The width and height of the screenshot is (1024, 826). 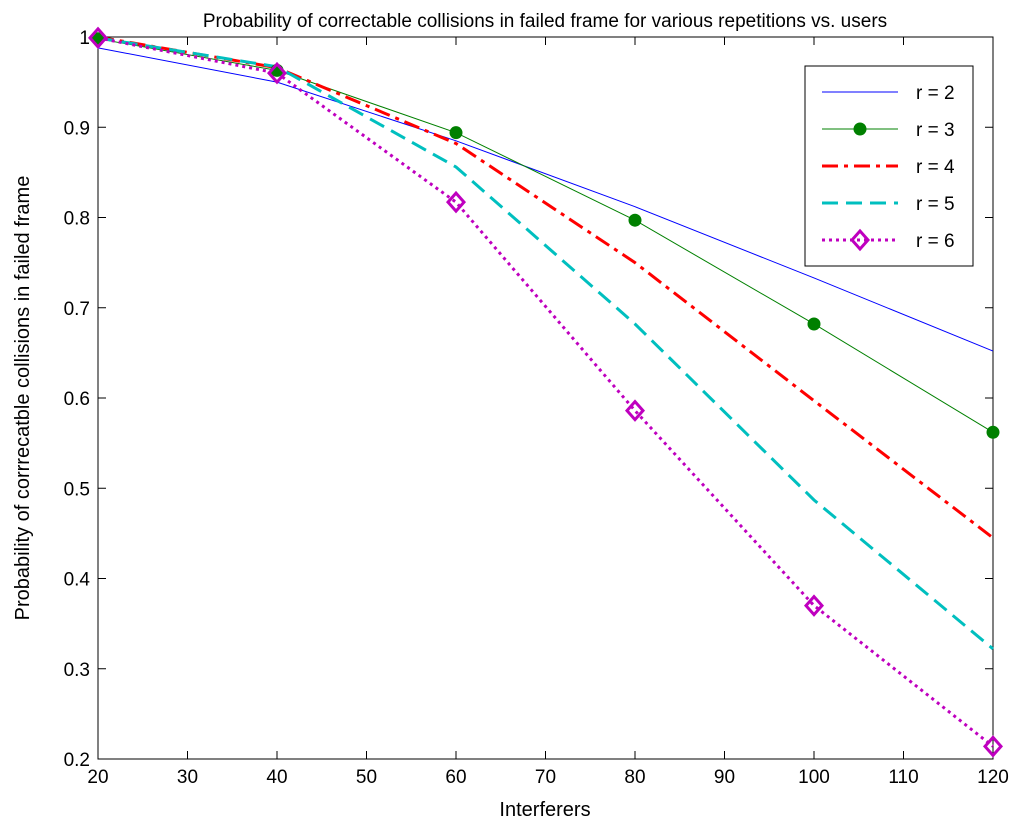 What do you see at coordinates (888, 204) in the screenshot?
I see `legend-item: r = 5` at bounding box center [888, 204].